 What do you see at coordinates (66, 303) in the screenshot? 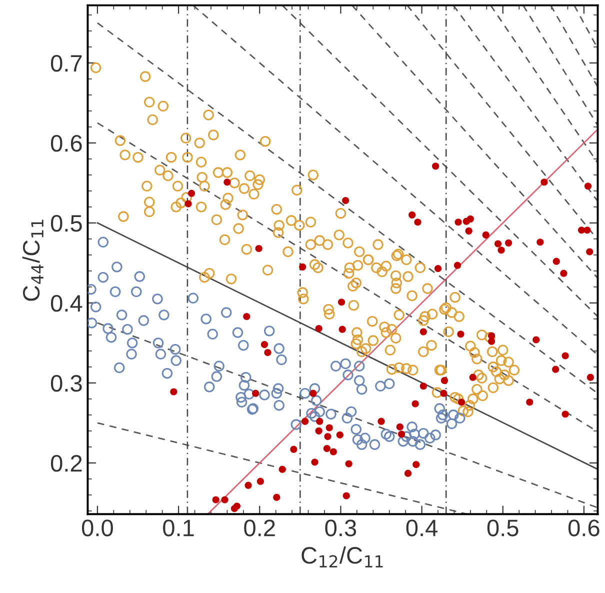
I see `y-tick-label: 0.4` at bounding box center [66, 303].